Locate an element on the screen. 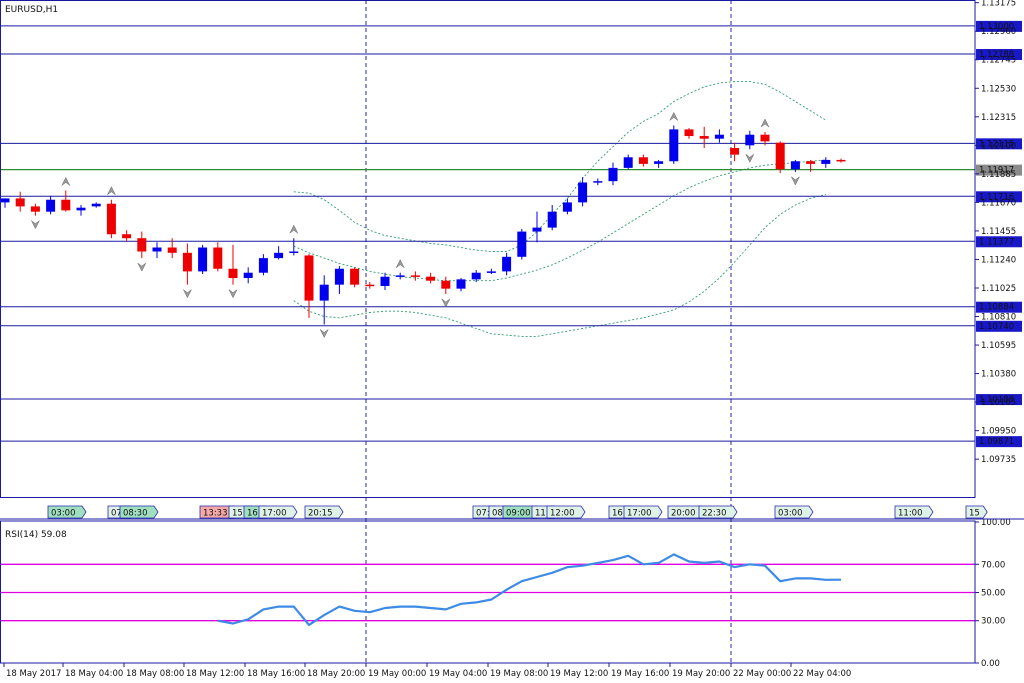 This screenshot has height=683, width=1024. event-tag-label: 12:00 is located at coordinates (562, 514).